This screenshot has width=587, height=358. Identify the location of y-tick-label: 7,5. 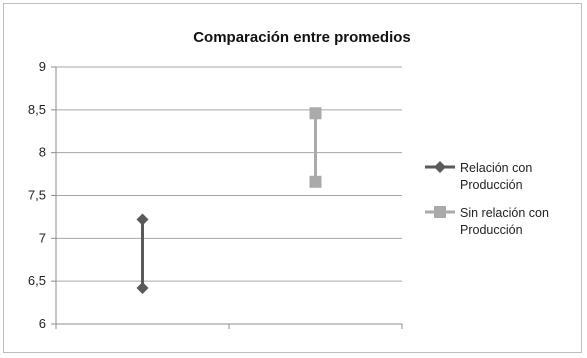
(37, 195).